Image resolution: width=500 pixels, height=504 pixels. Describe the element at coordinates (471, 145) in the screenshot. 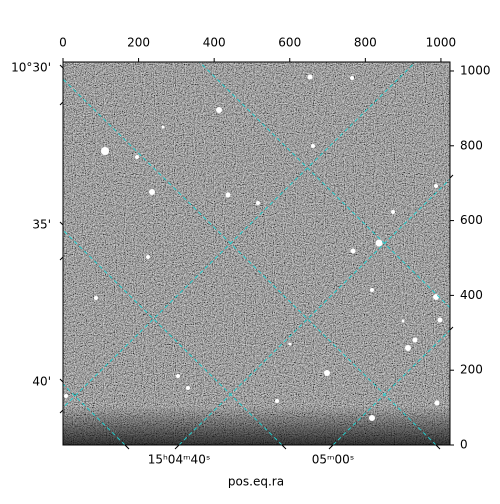

I see `y-tick-label: 800` at that location.